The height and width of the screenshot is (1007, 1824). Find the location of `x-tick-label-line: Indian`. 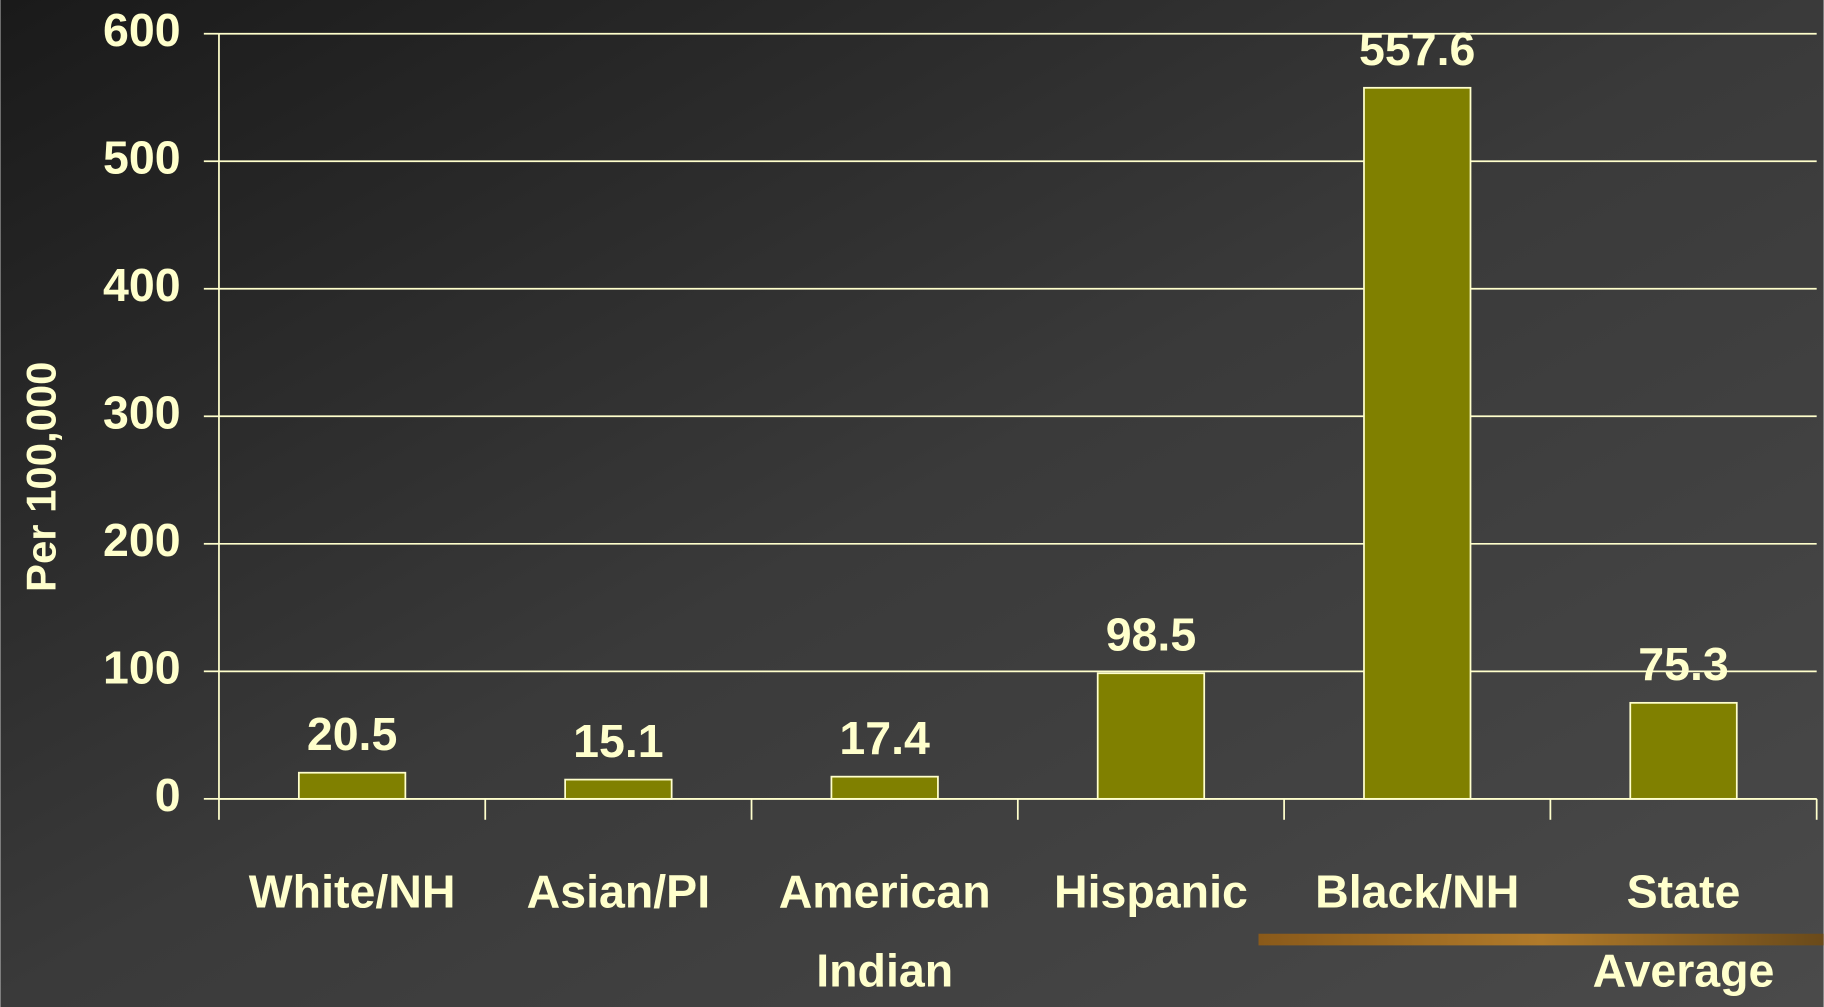

x-tick-label-line: Indian is located at coordinates (884, 971).